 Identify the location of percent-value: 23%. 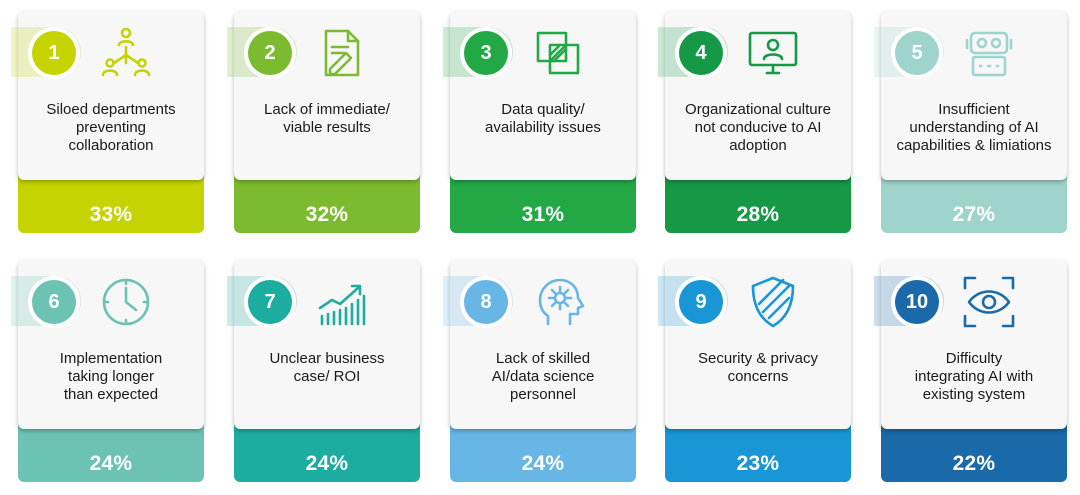
(758, 463).